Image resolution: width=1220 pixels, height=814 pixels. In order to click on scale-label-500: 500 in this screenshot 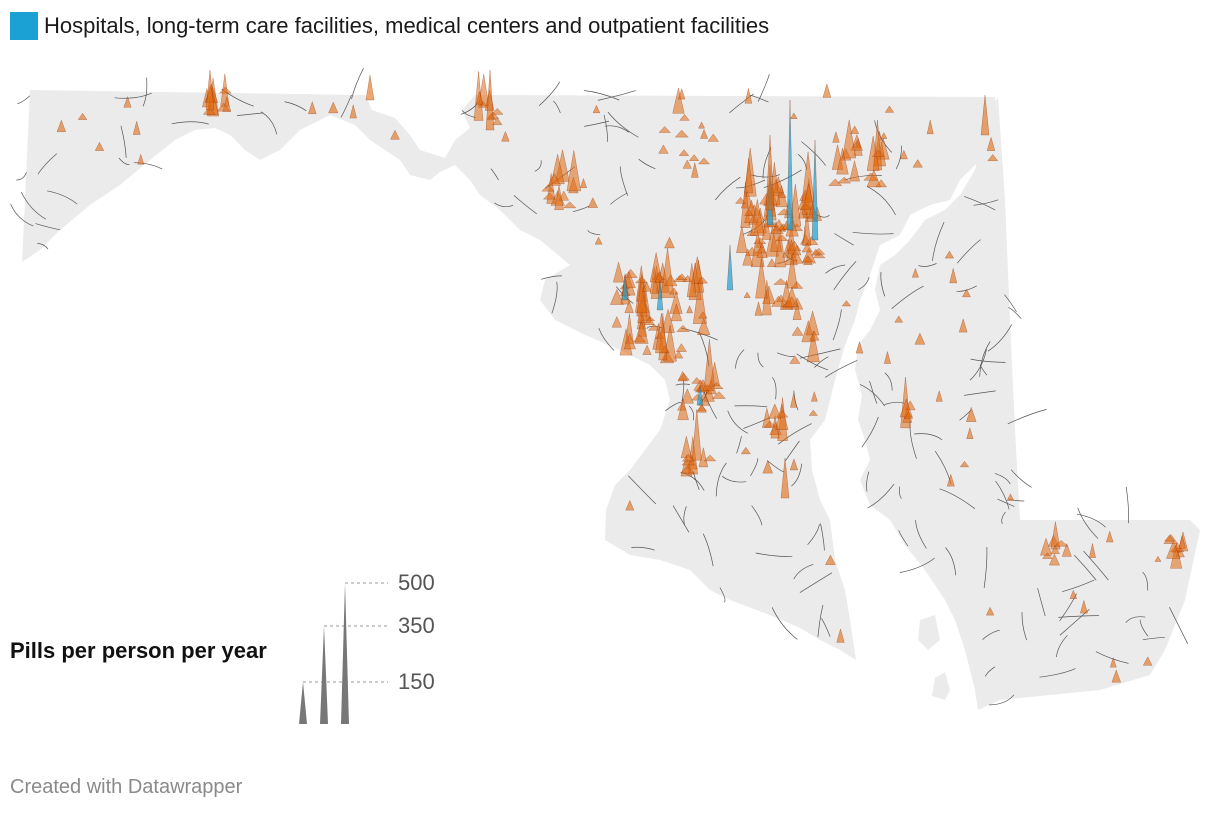, I will do `click(416, 582)`.